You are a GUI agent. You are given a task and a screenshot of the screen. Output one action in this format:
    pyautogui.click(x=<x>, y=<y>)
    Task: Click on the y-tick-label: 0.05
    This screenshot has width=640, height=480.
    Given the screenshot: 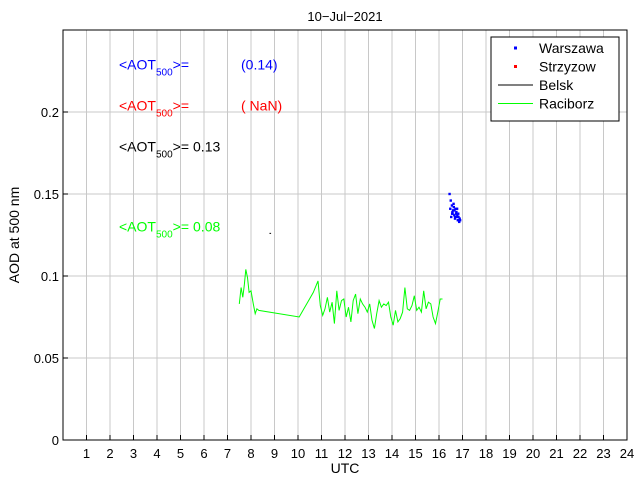 What is the action you would take?
    pyautogui.click(x=46, y=358)
    